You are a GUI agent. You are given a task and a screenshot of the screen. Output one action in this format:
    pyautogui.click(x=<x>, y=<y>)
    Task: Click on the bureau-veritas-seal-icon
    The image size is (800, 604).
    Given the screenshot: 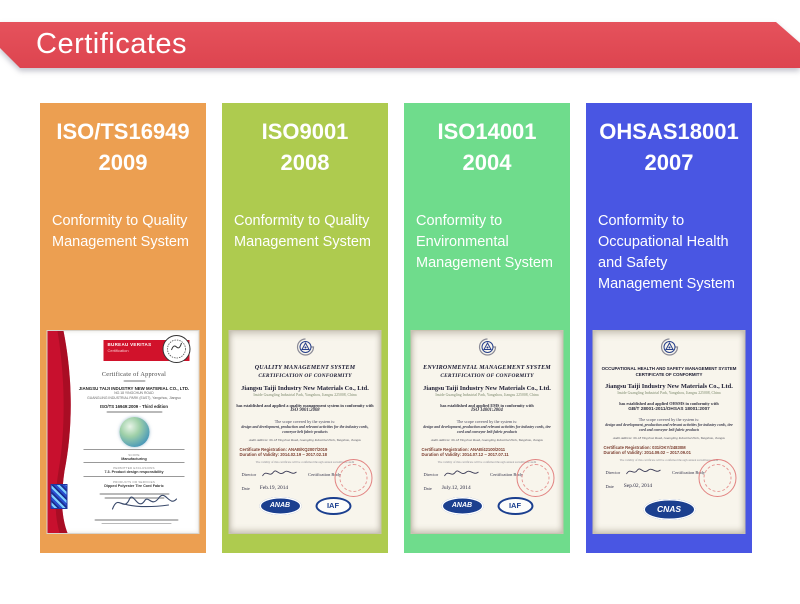 What is the action you would take?
    pyautogui.click(x=176, y=349)
    